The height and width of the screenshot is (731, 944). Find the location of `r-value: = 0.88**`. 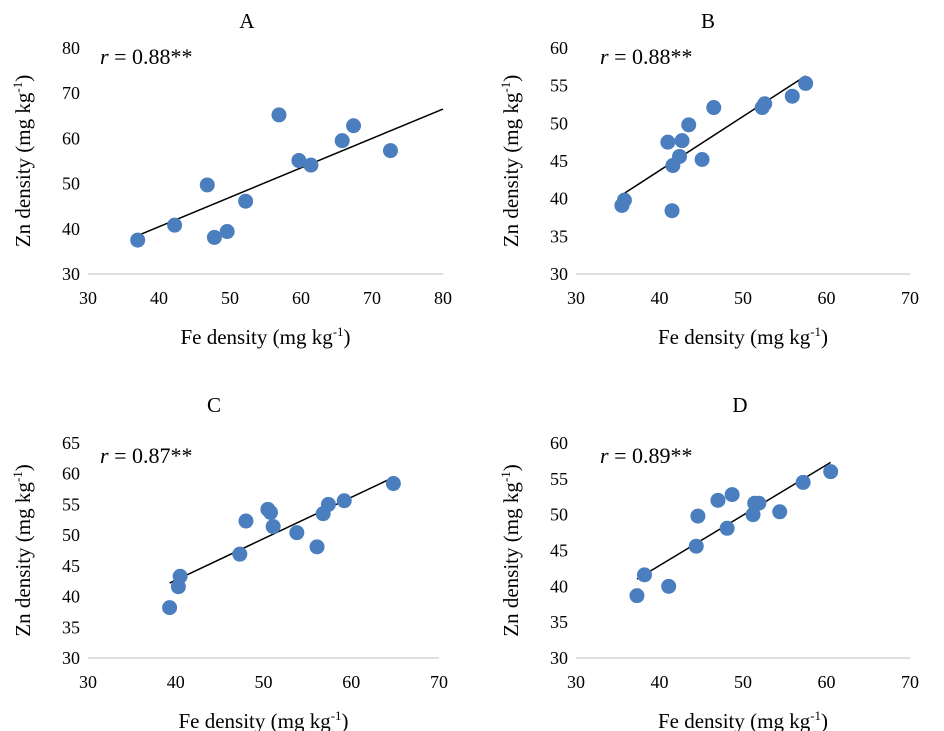

r-value: = 0.88** is located at coordinates (151, 56).